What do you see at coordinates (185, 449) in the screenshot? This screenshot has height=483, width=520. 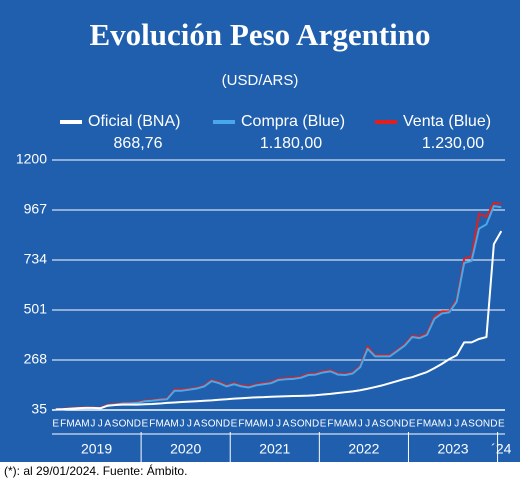 I see `year-label: 2020` at bounding box center [185, 449].